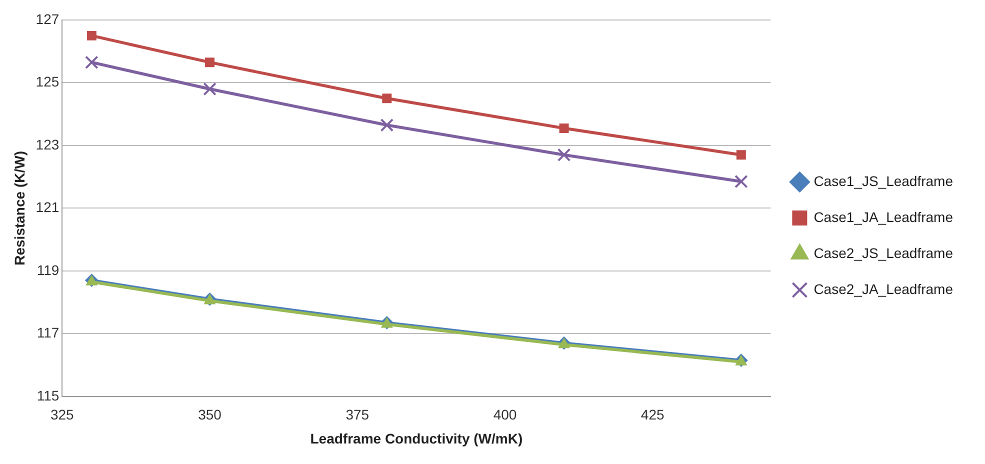 The height and width of the screenshot is (464, 985). Describe the element at coordinates (62, 414) in the screenshot. I see `x-tick-label: 325` at that location.